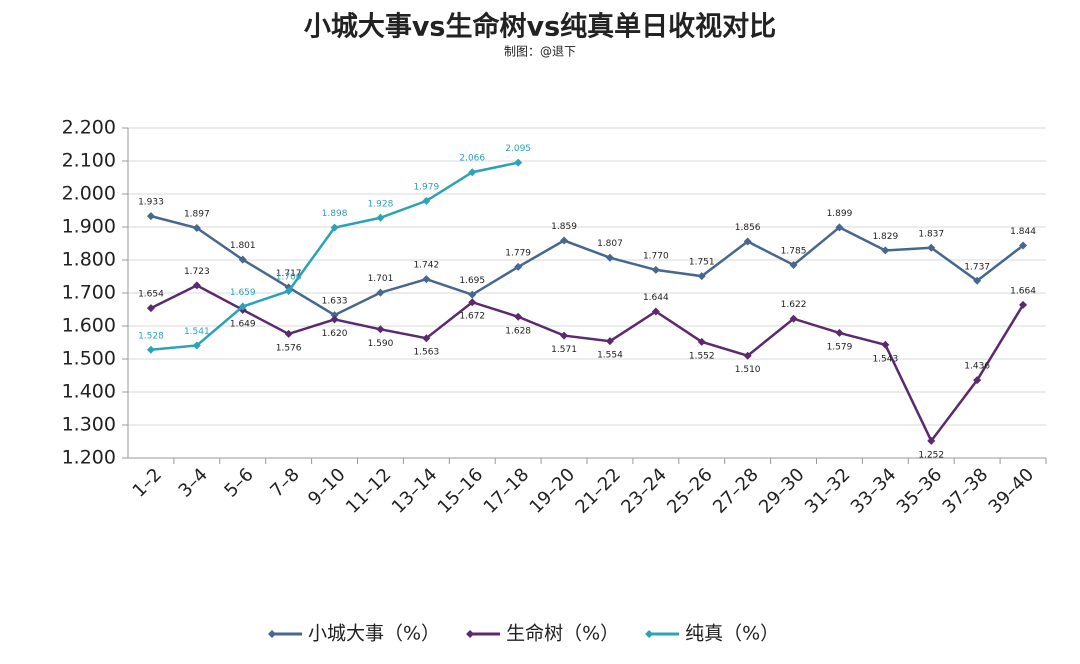 This screenshot has height=664, width=1080. Describe the element at coordinates (289, 274) in the screenshot. I see `data-label: 1.717` at that location.